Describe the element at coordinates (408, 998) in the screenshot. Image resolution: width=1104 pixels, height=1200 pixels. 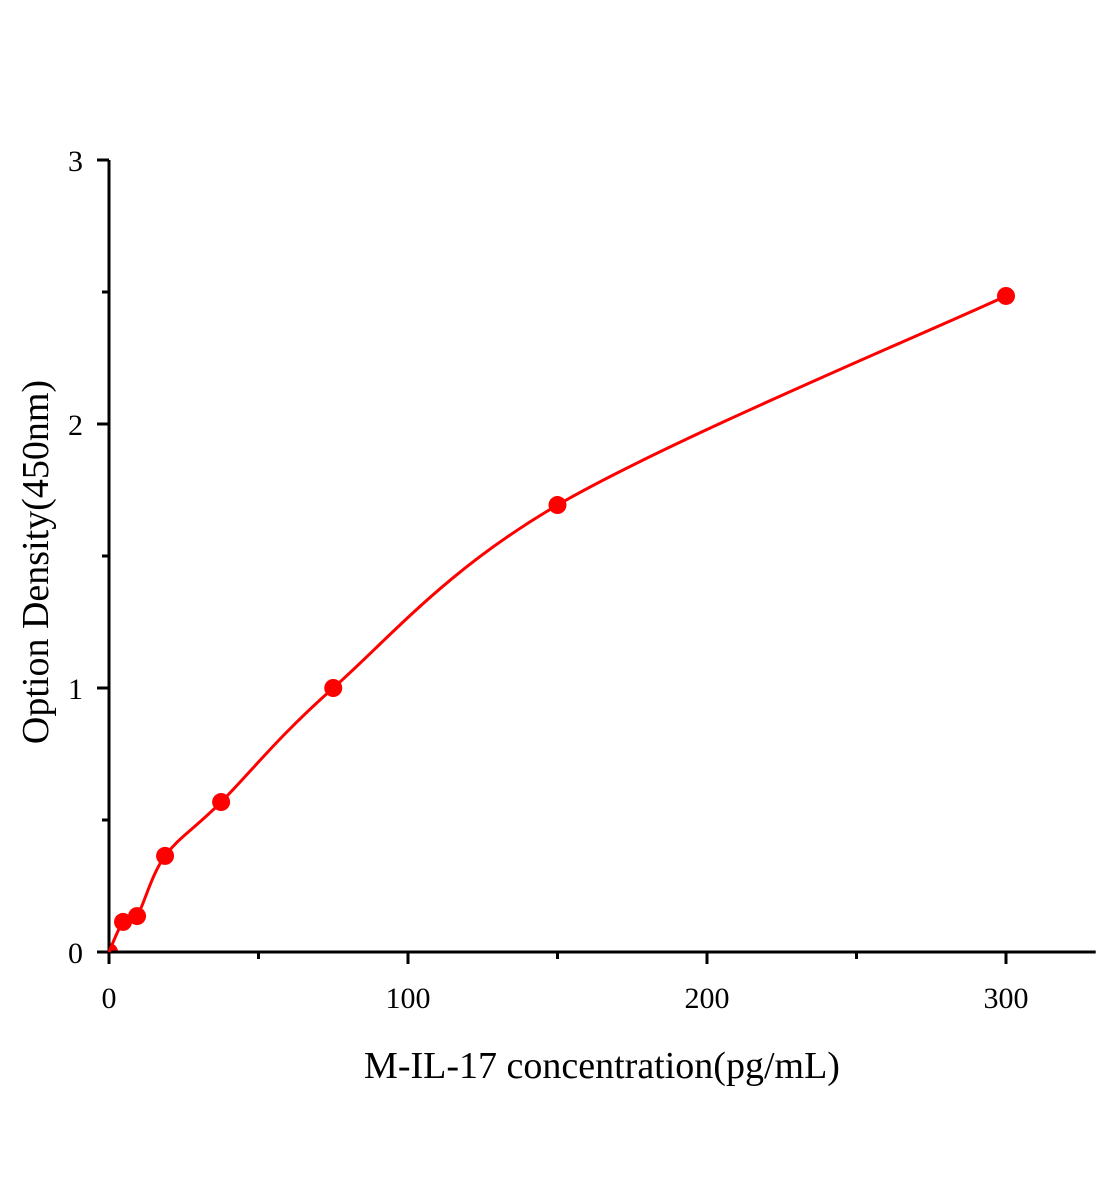
I see `x-tick-label: 100` at that location.